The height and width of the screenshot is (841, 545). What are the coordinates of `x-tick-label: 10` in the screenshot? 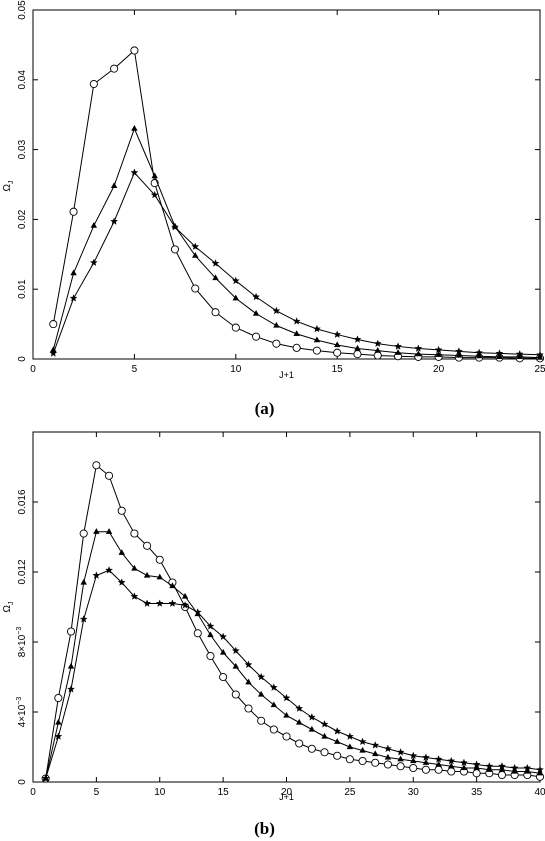 It's located at (160, 792).